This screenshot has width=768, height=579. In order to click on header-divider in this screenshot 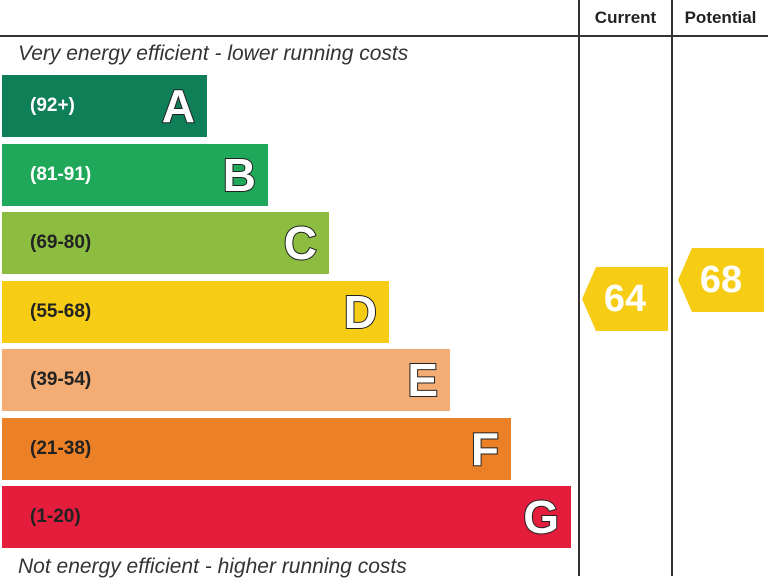, I will do `click(384, 36)`.